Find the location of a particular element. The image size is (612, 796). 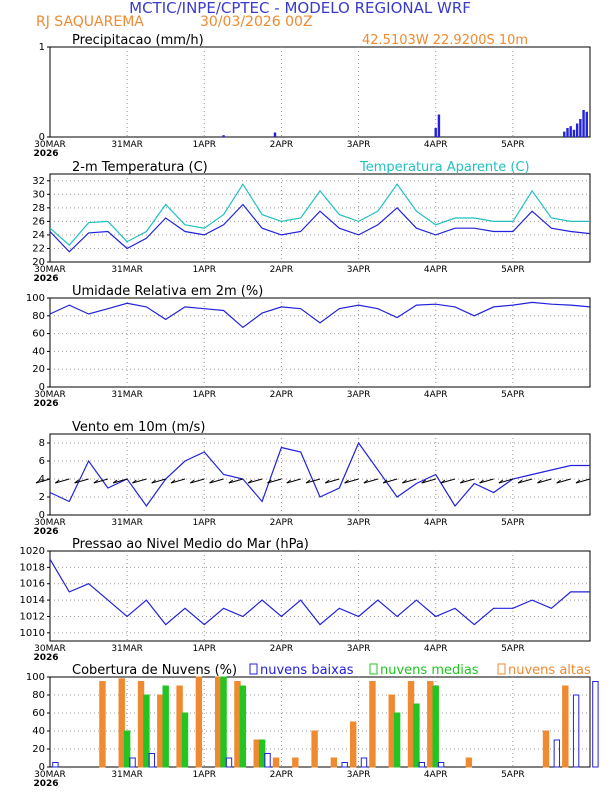

x-tick-sublabel: 2026 is located at coordinates (45, 784).